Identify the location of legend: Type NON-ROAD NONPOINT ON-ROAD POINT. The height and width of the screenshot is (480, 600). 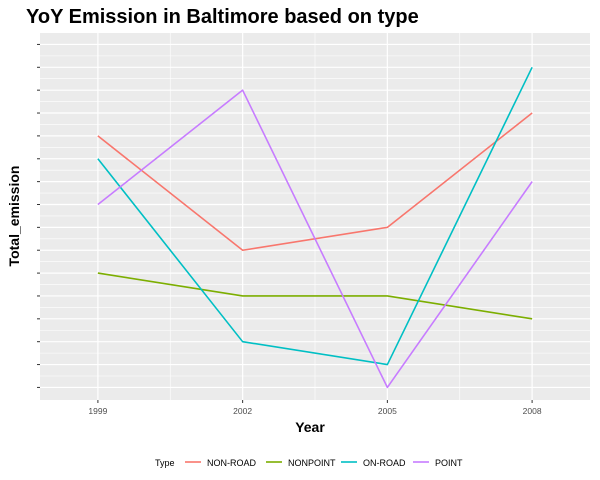
(309, 463).